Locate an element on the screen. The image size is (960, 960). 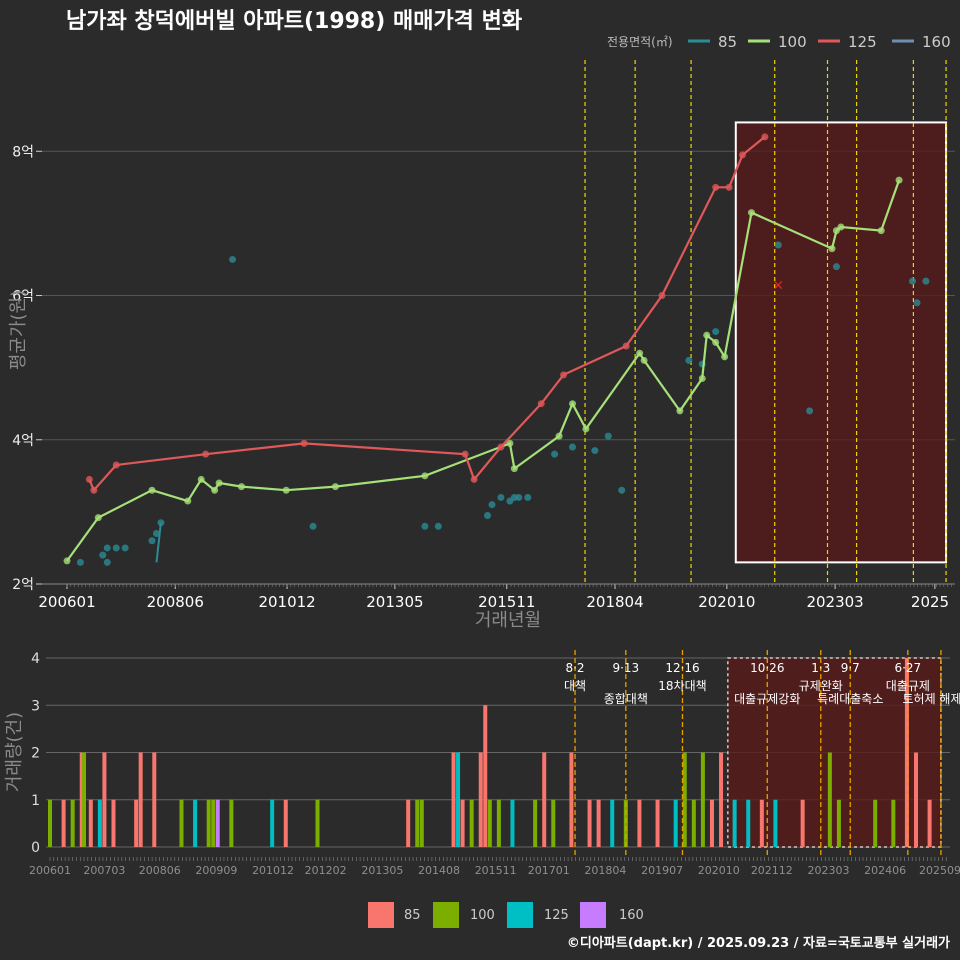
y-tick-label: 2억 is located at coordinates (23, 585).